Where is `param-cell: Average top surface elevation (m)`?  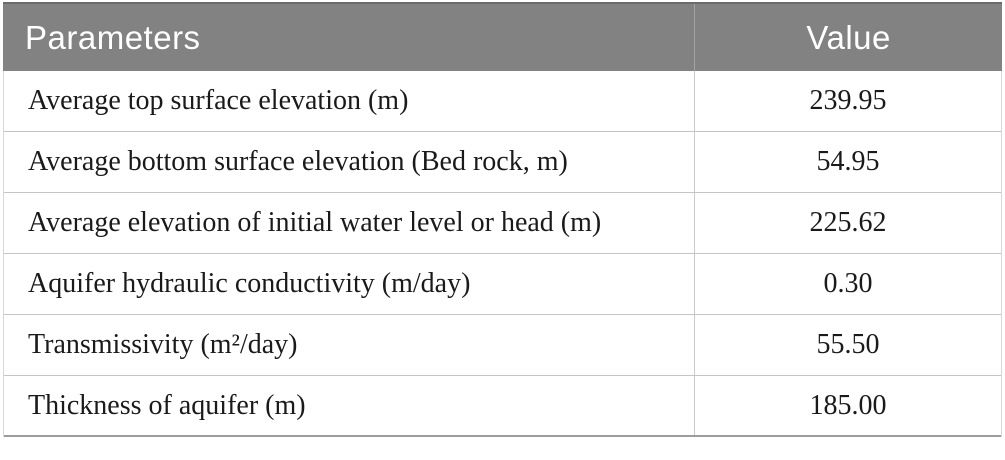
param-cell: Average top surface elevation (m) is located at coordinates (349, 101).